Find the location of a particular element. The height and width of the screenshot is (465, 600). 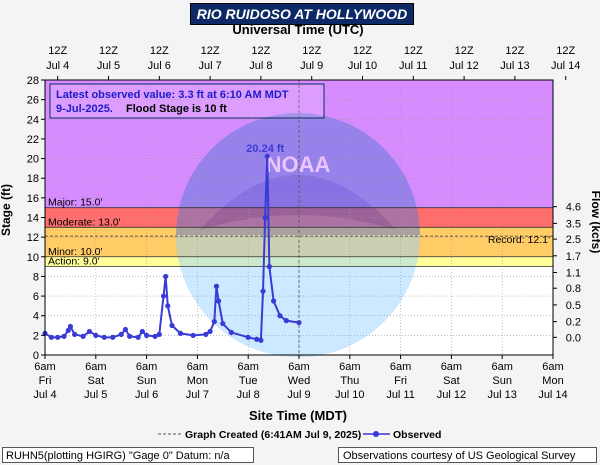

x-tick-label: Jul 13 is located at coordinates (502, 395).